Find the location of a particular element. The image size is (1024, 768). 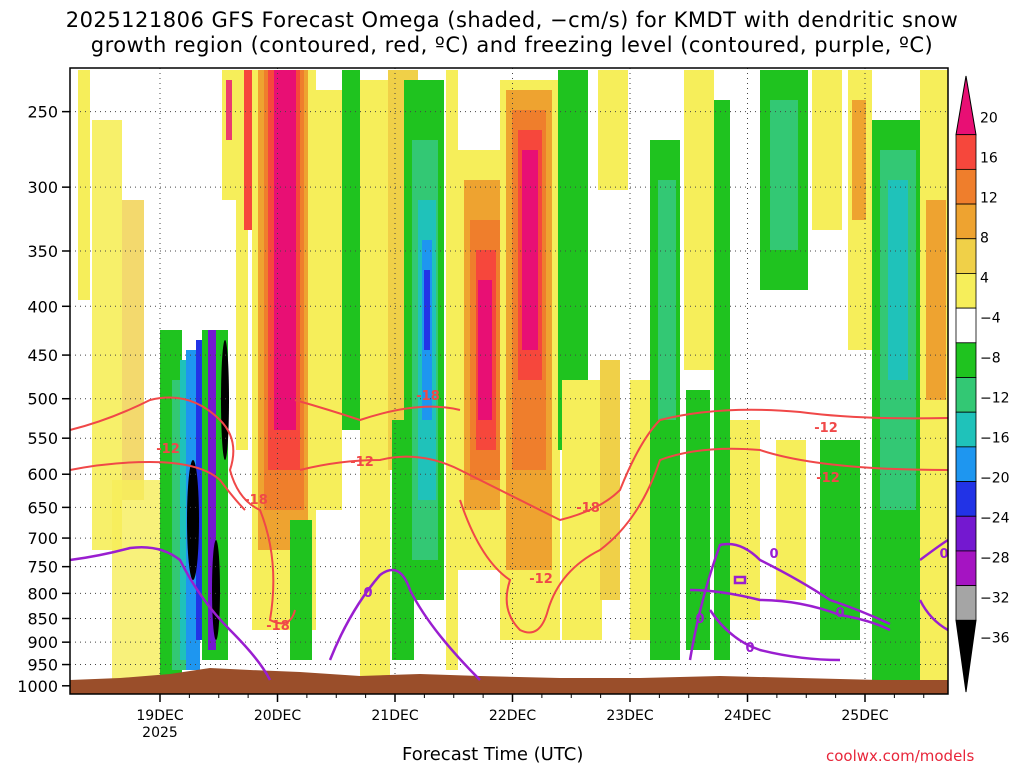

y-tick-label: 700 is located at coordinates (42, 538).